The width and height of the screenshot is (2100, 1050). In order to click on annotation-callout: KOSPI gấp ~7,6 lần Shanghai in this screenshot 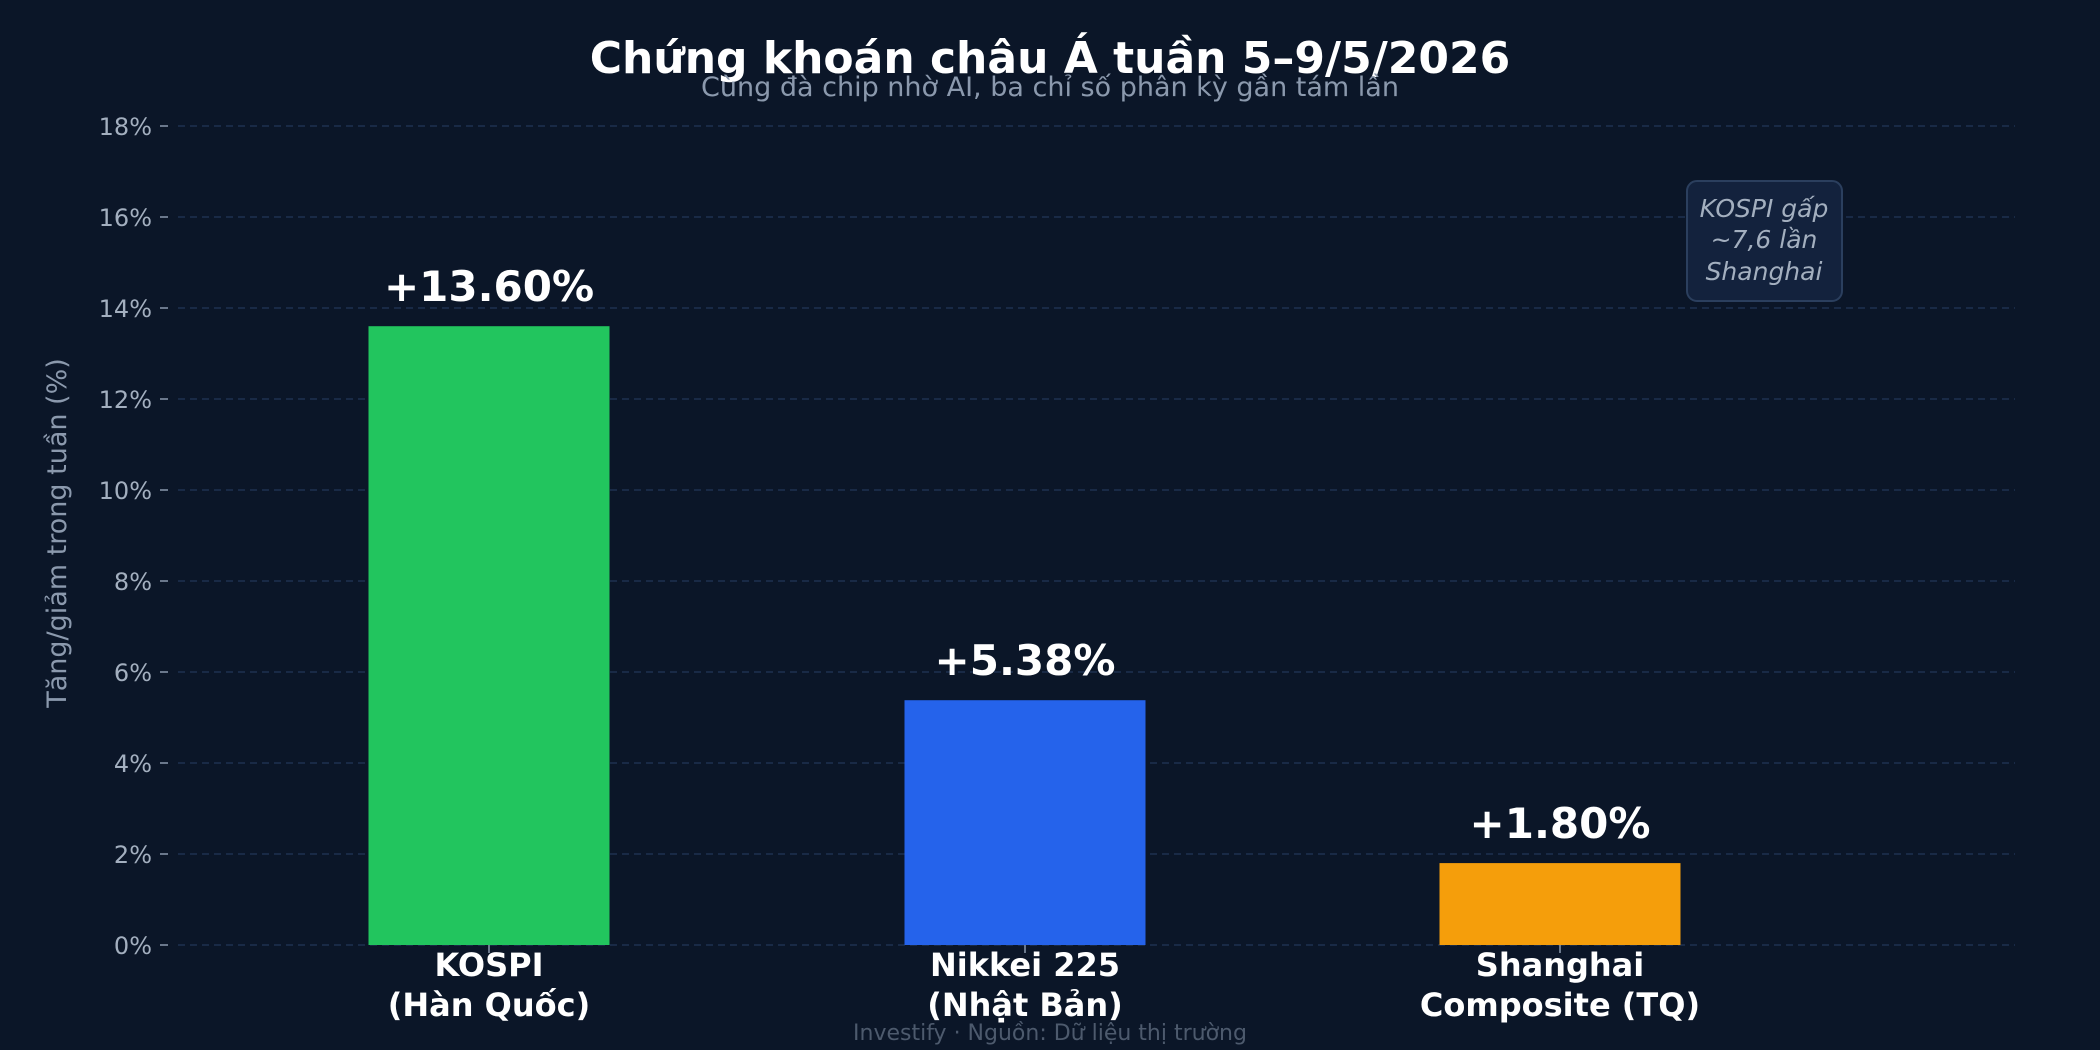, I will do `click(1764, 241)`.